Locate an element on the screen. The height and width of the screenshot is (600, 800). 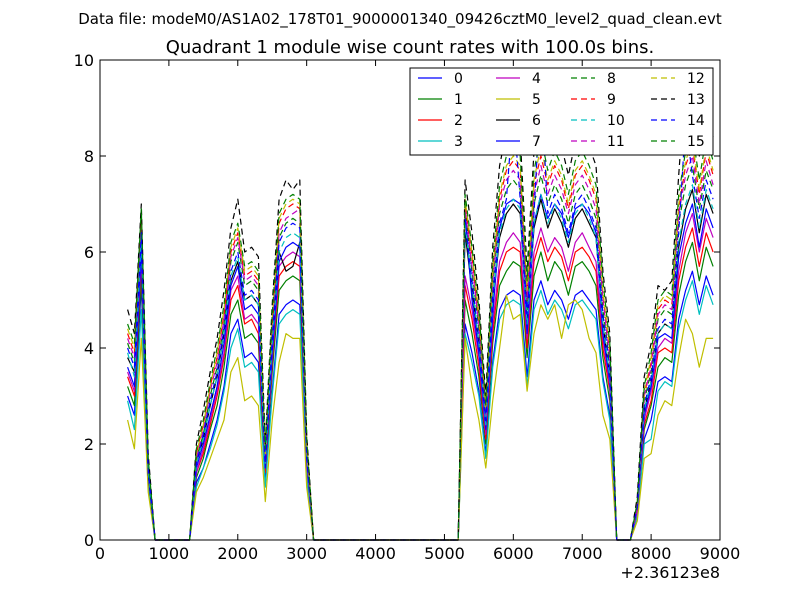
legend-label-5: 5 is located at coordinates (536, 100).